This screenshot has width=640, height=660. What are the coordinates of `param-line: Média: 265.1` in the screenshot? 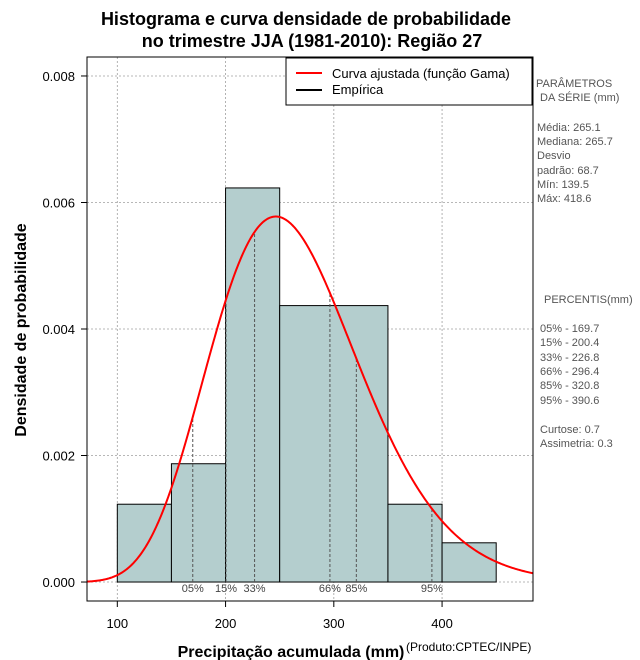 It's located at (569, 128).